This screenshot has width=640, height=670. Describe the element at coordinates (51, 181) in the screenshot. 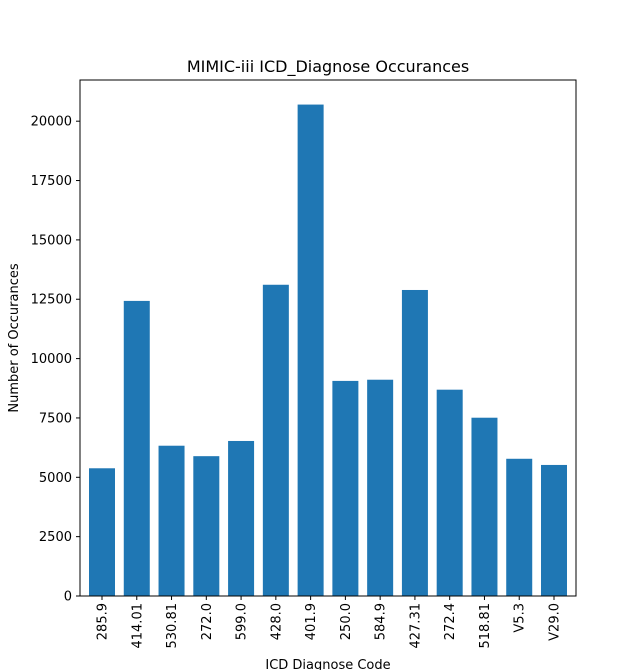

I see `y-tick-label: 17500` at that location.